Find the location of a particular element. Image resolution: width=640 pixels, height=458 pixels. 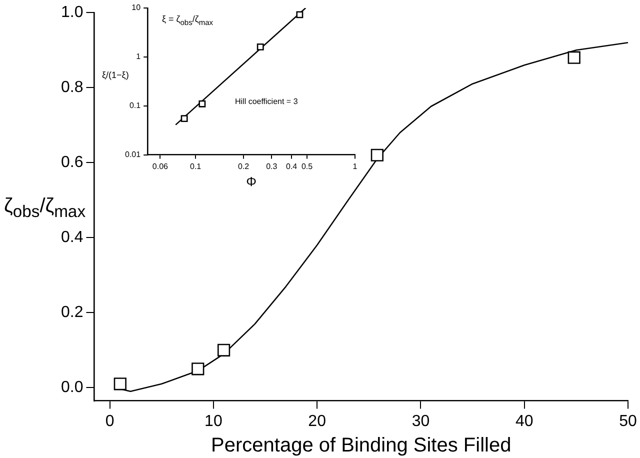

x-axis-title: Percentage of Binding Sites Filled is located at coordinates (361, 445).